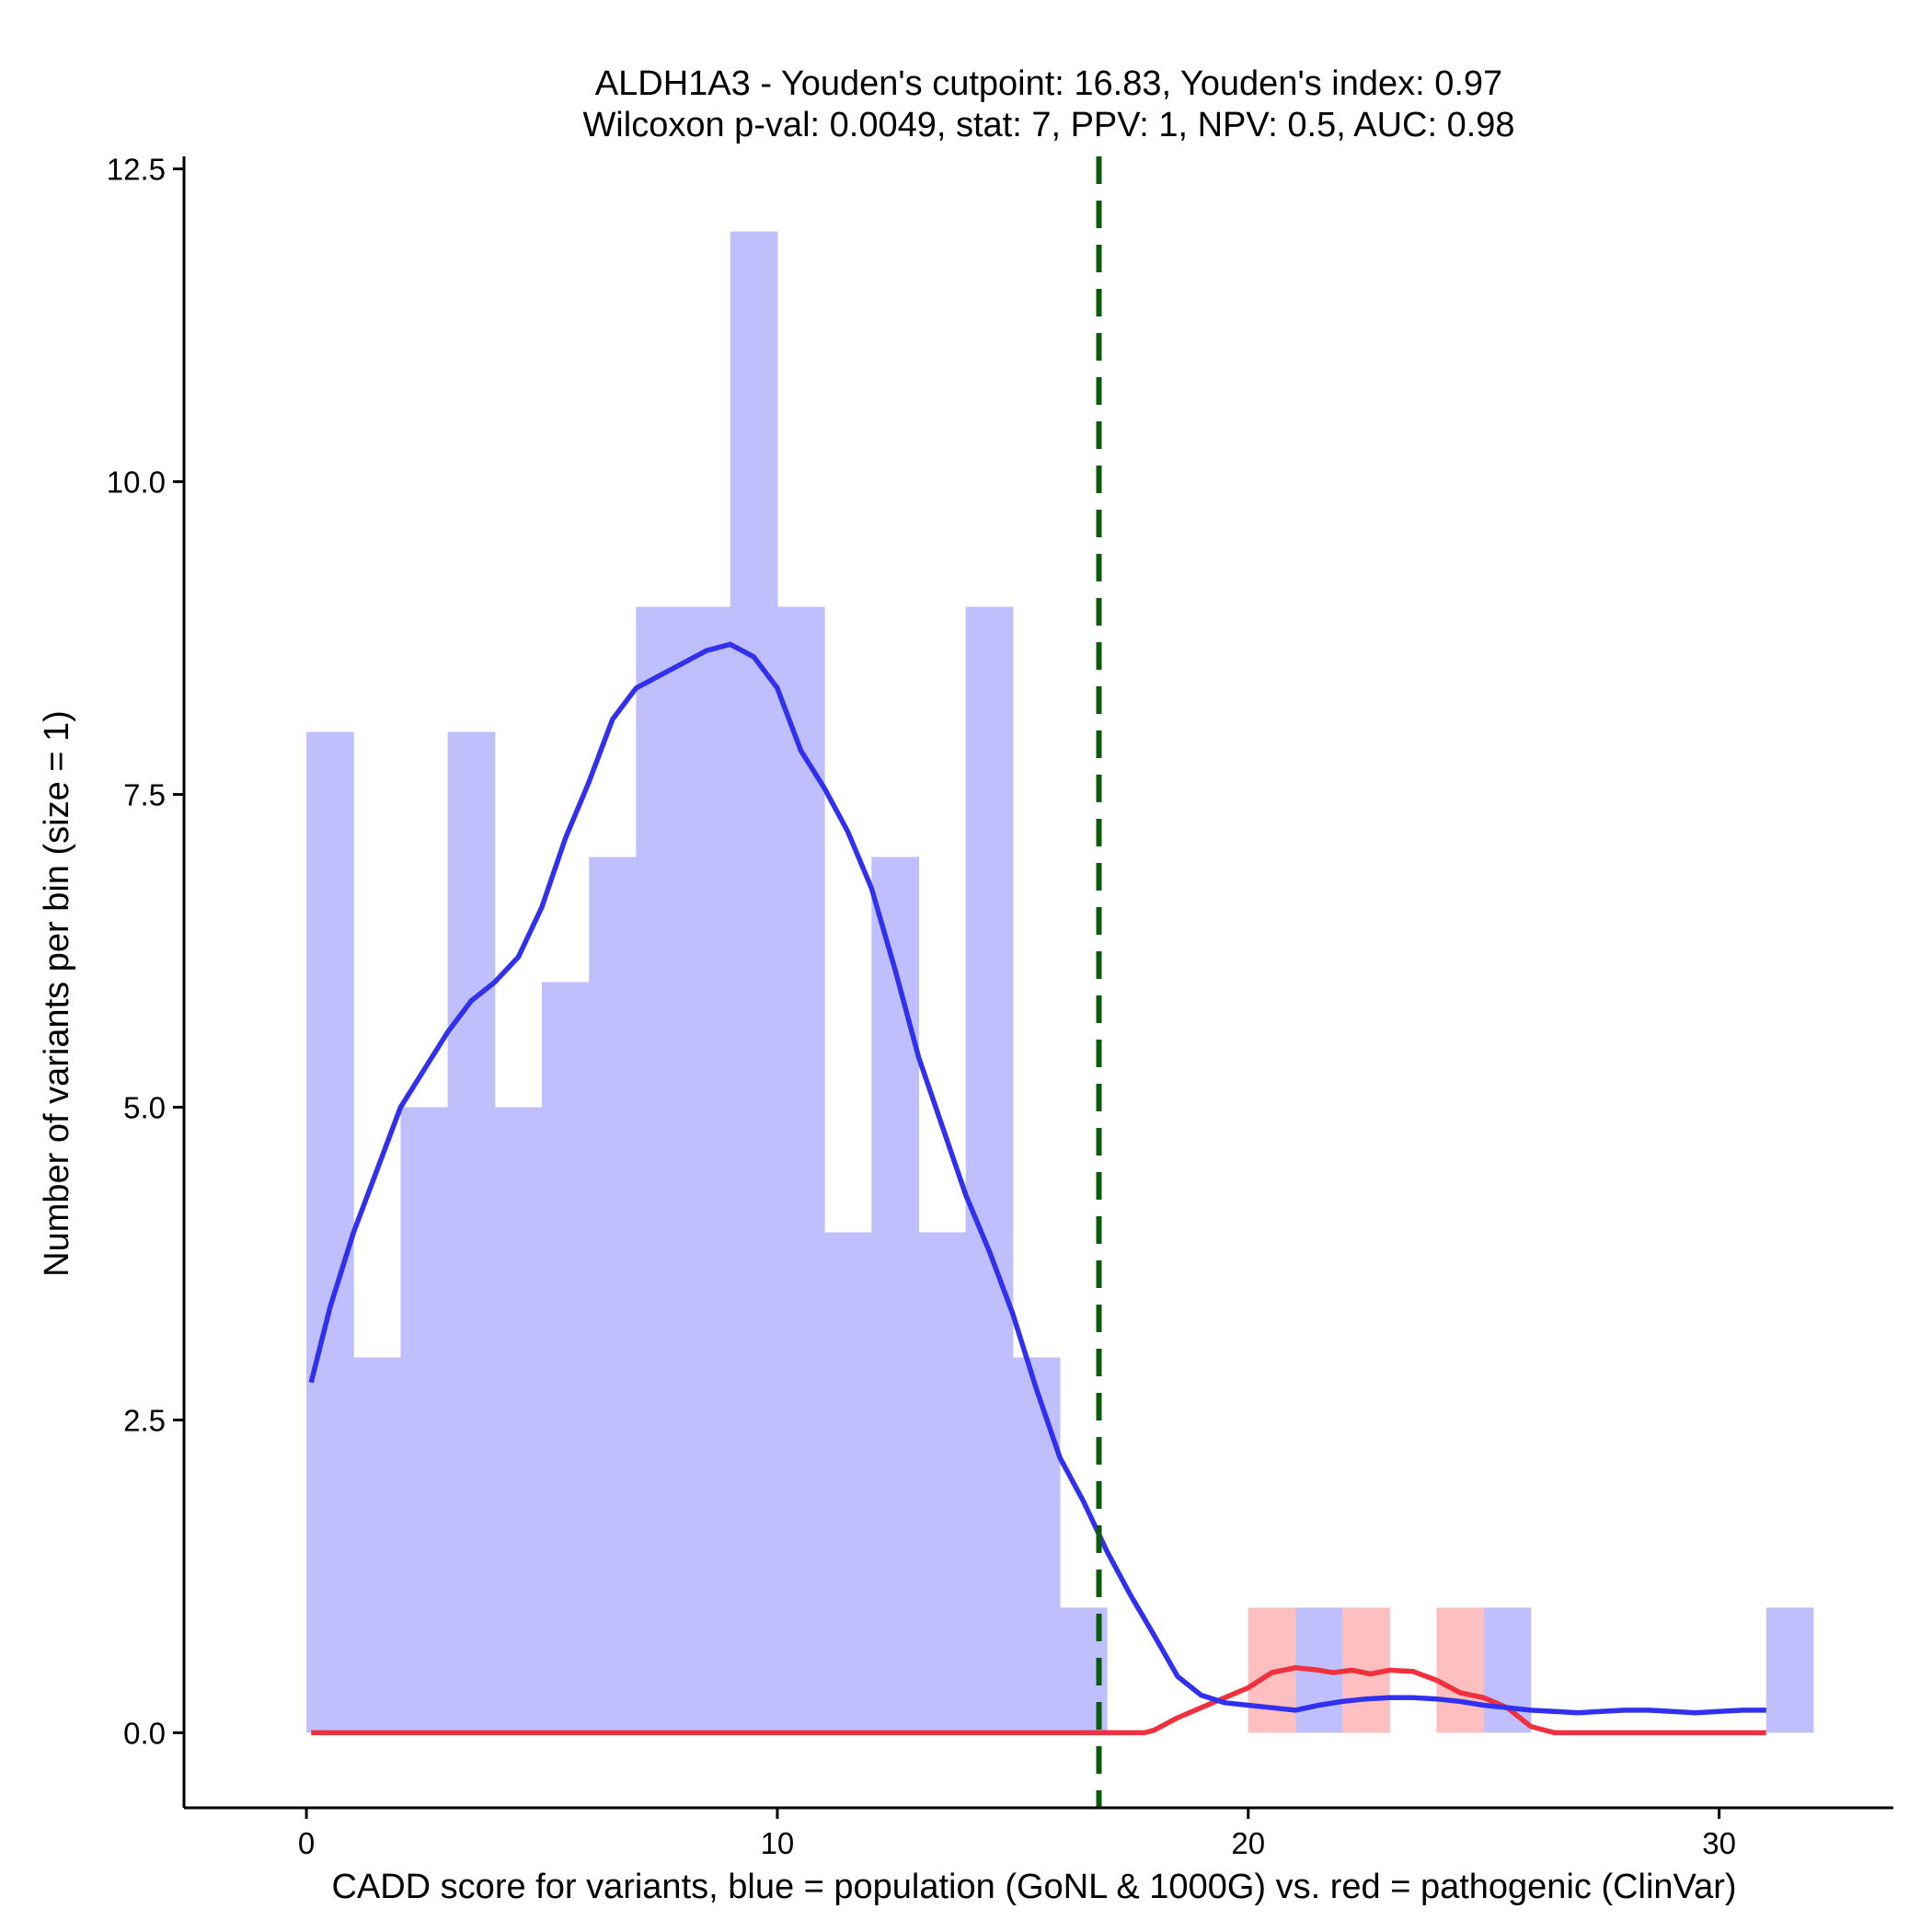 This screenshot has height=1932, width=1932. I want to click on x-tick-label: 10, so click(778, 1843).